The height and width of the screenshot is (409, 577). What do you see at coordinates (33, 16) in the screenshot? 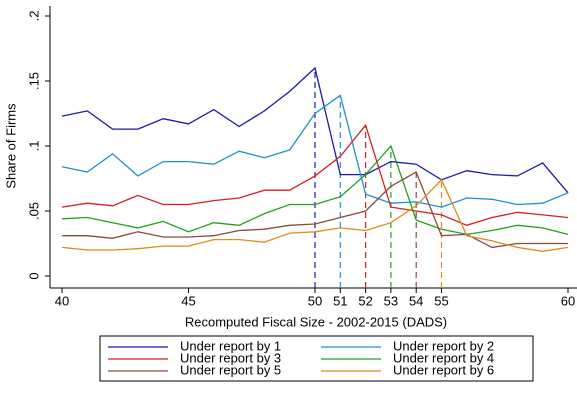
I see `y-tick-label: .2` at bounding box center [33, 16].